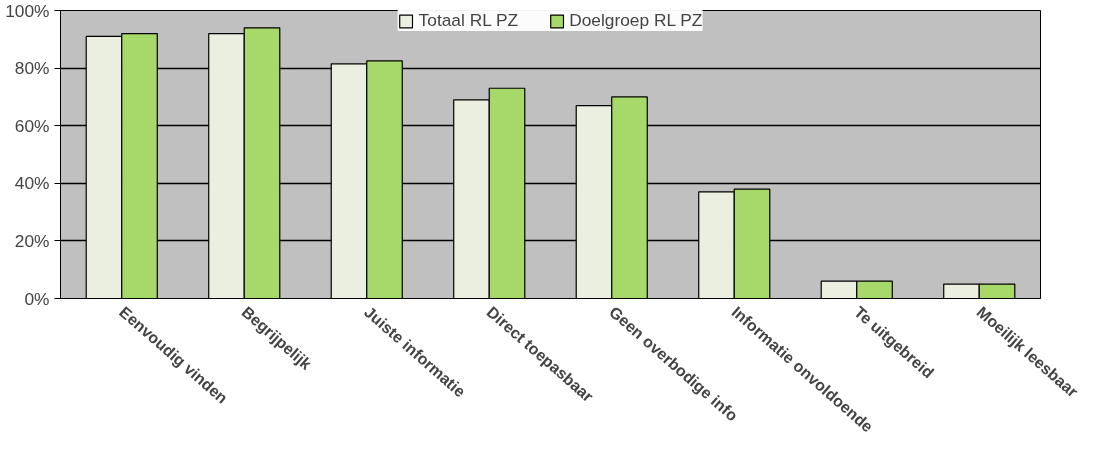 This screenshot has width=1120, height=454. I want to click on y-tick-label: 80%, so click(32, 68).